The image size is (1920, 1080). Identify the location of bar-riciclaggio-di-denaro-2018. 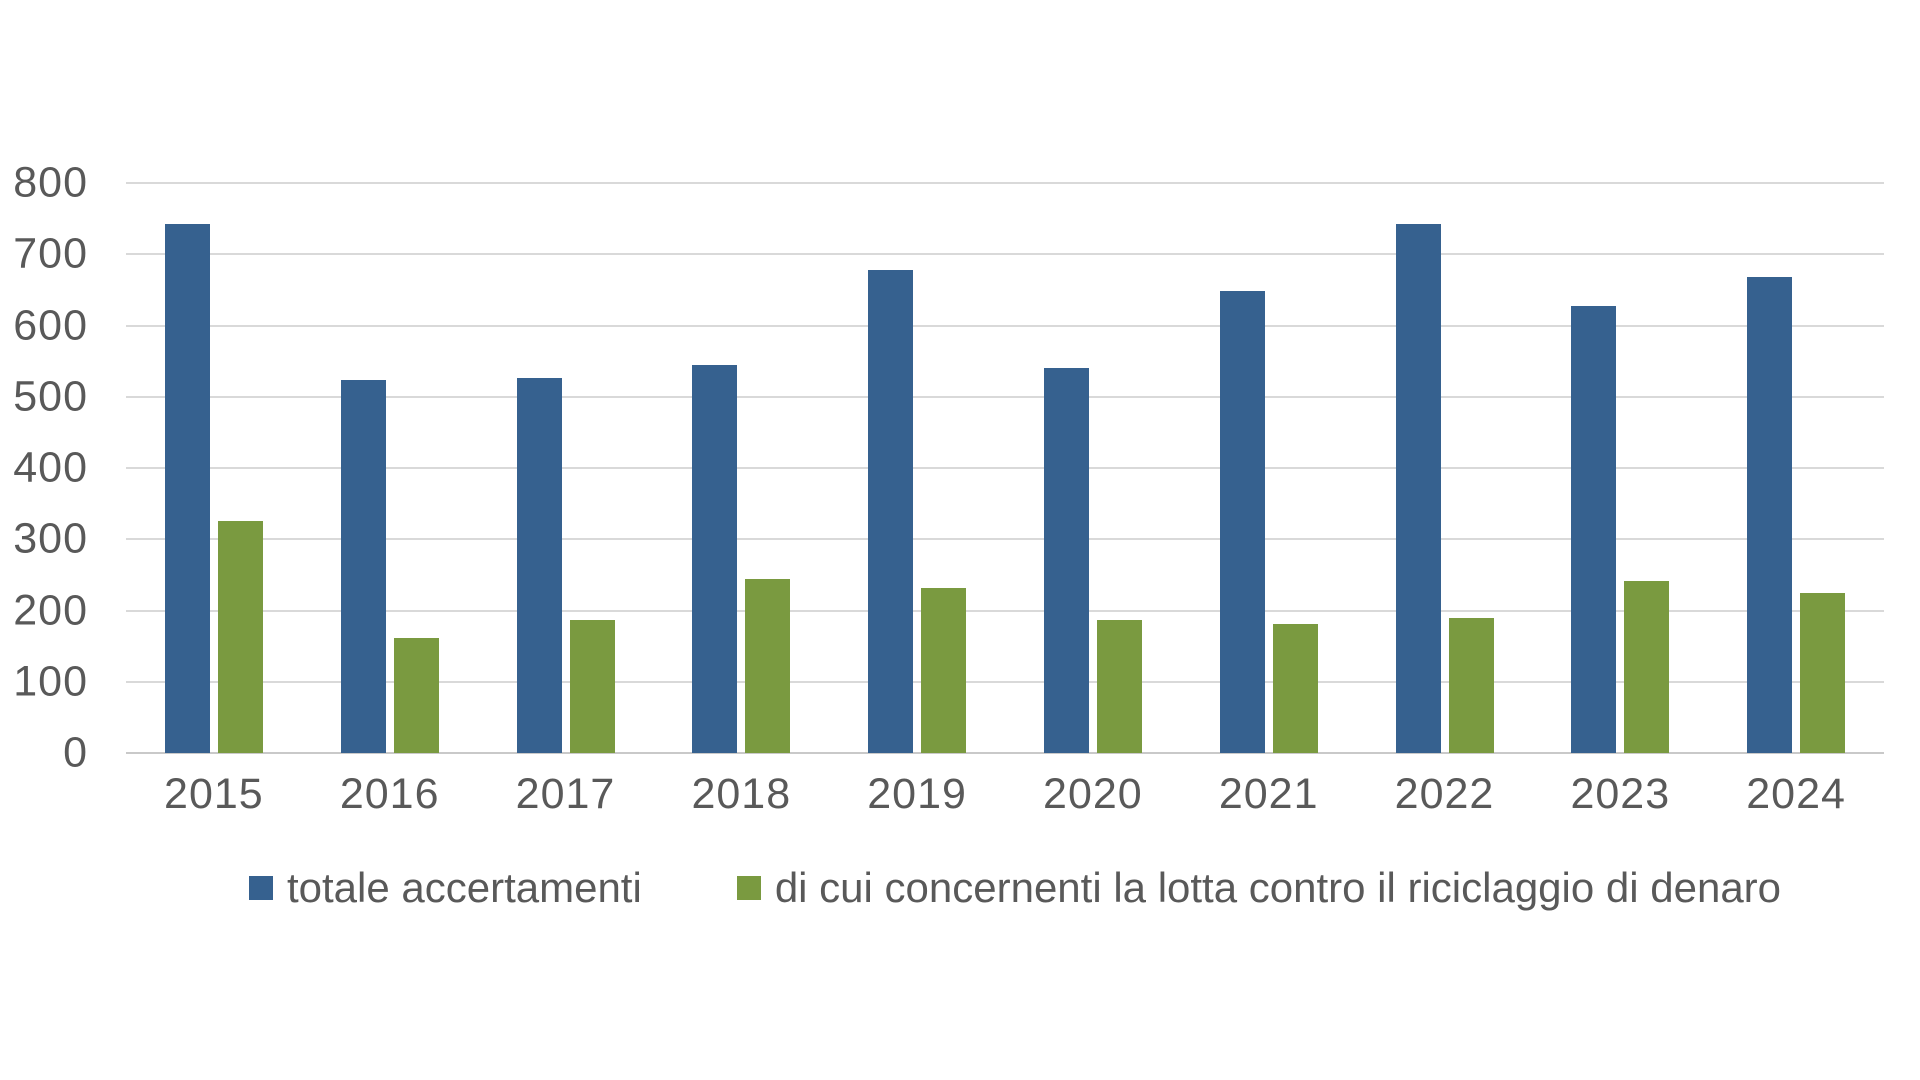
(768, 666).